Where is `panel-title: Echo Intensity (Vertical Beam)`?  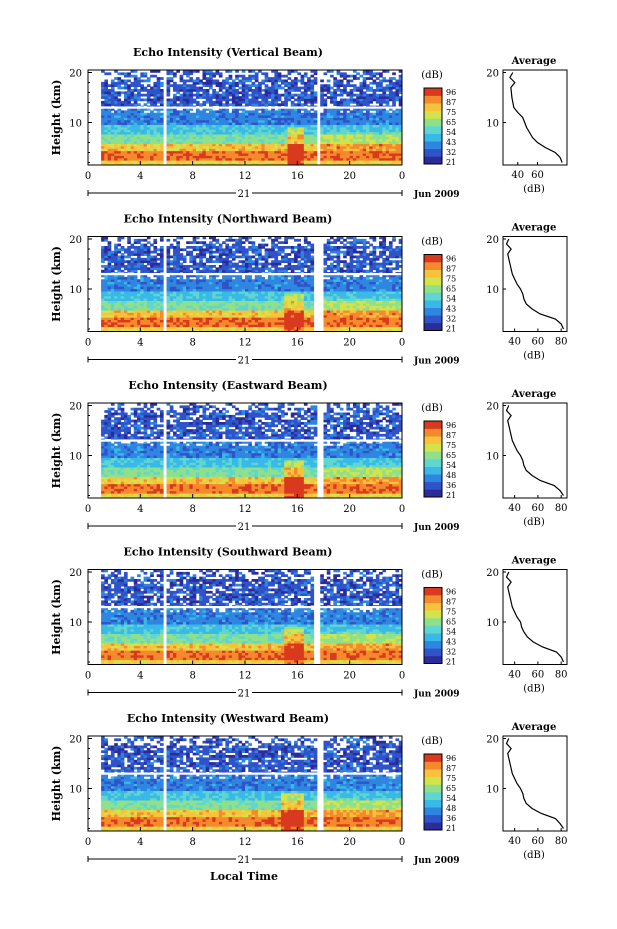 panel-title: Echo Intensity (Vertical Beam) is located at coordinates (228, 52).